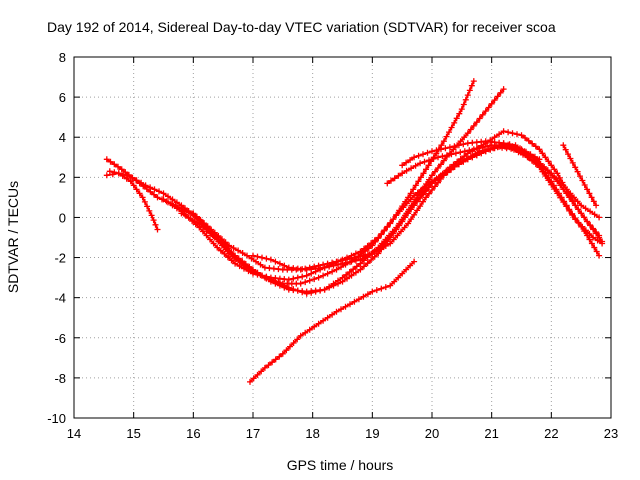  I want to click on x-tick-label: 14, so click(74, 433).